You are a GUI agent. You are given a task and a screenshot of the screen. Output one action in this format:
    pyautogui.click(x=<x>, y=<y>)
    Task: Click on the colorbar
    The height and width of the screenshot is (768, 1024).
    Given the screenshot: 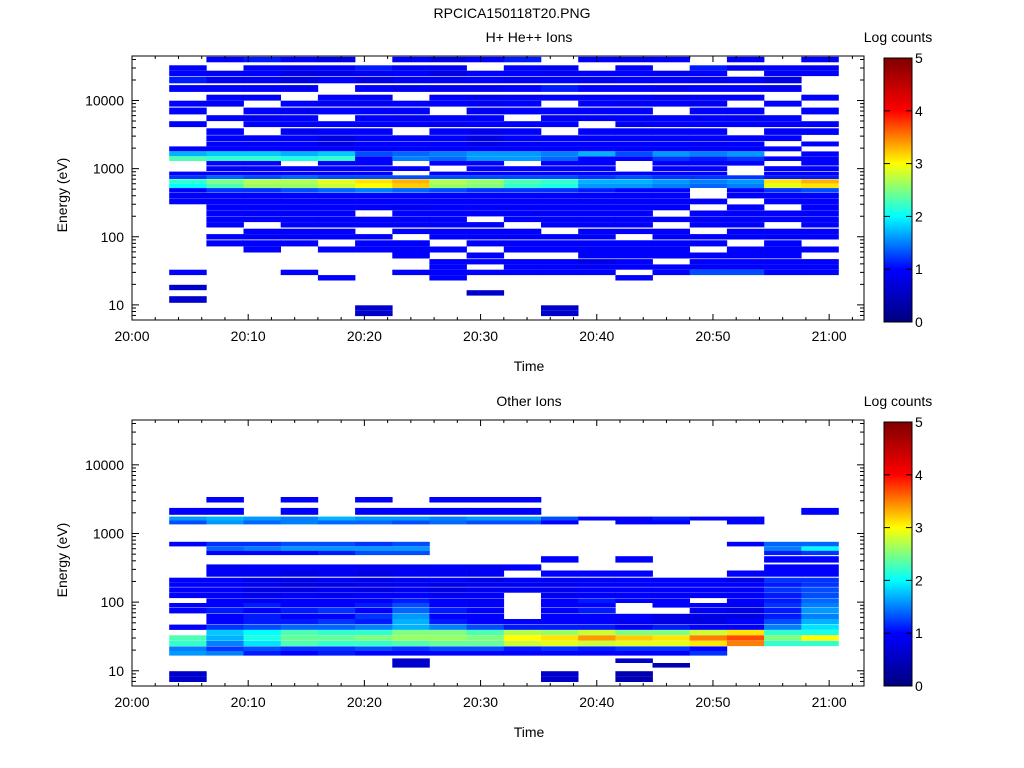 What is the action you would take?
    pyautogui.click(x=898, y=554)
    